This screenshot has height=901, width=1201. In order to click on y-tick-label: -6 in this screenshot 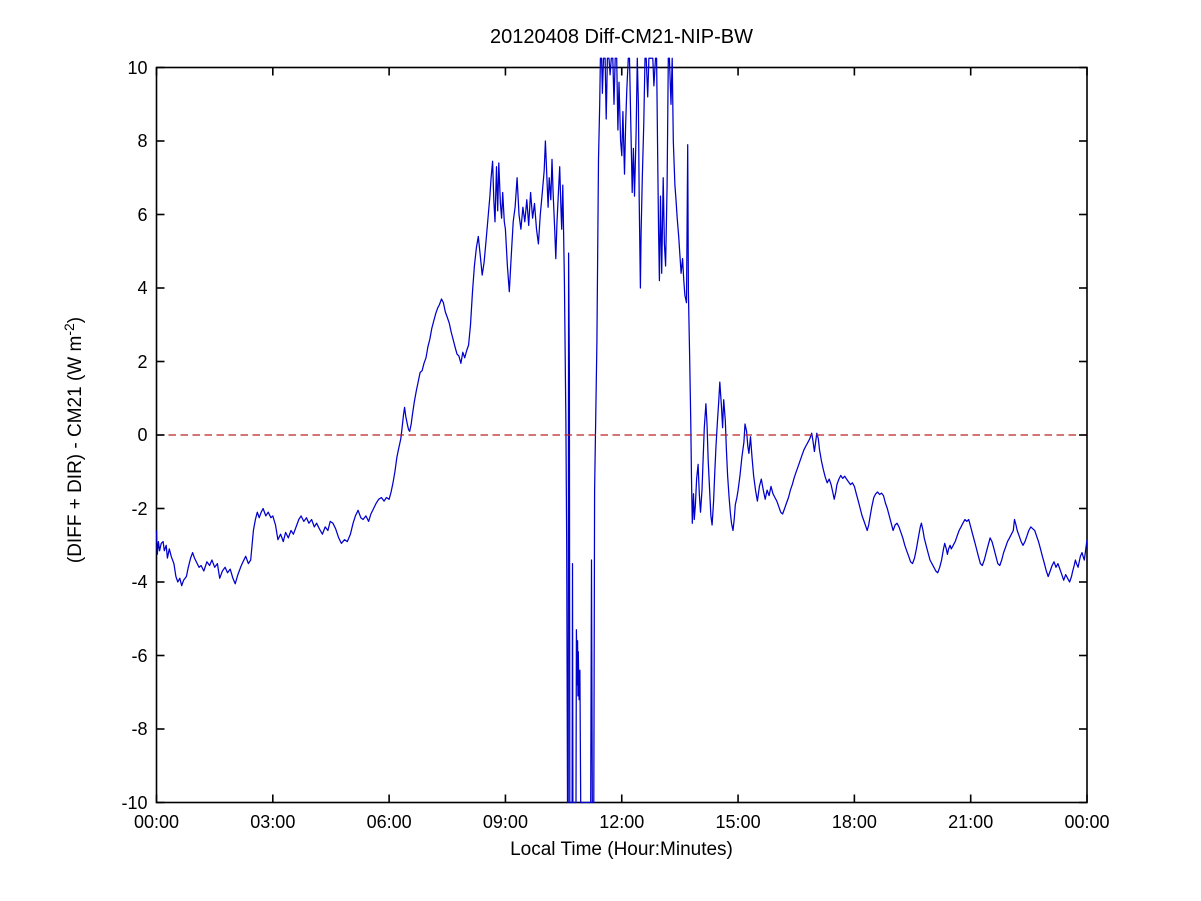, I will do `click(139, 655)`.